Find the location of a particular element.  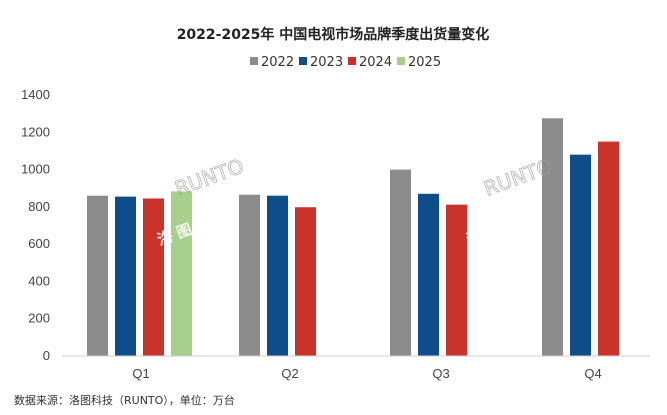

bar-Q4-2024 is located at coordinates (608, 248).